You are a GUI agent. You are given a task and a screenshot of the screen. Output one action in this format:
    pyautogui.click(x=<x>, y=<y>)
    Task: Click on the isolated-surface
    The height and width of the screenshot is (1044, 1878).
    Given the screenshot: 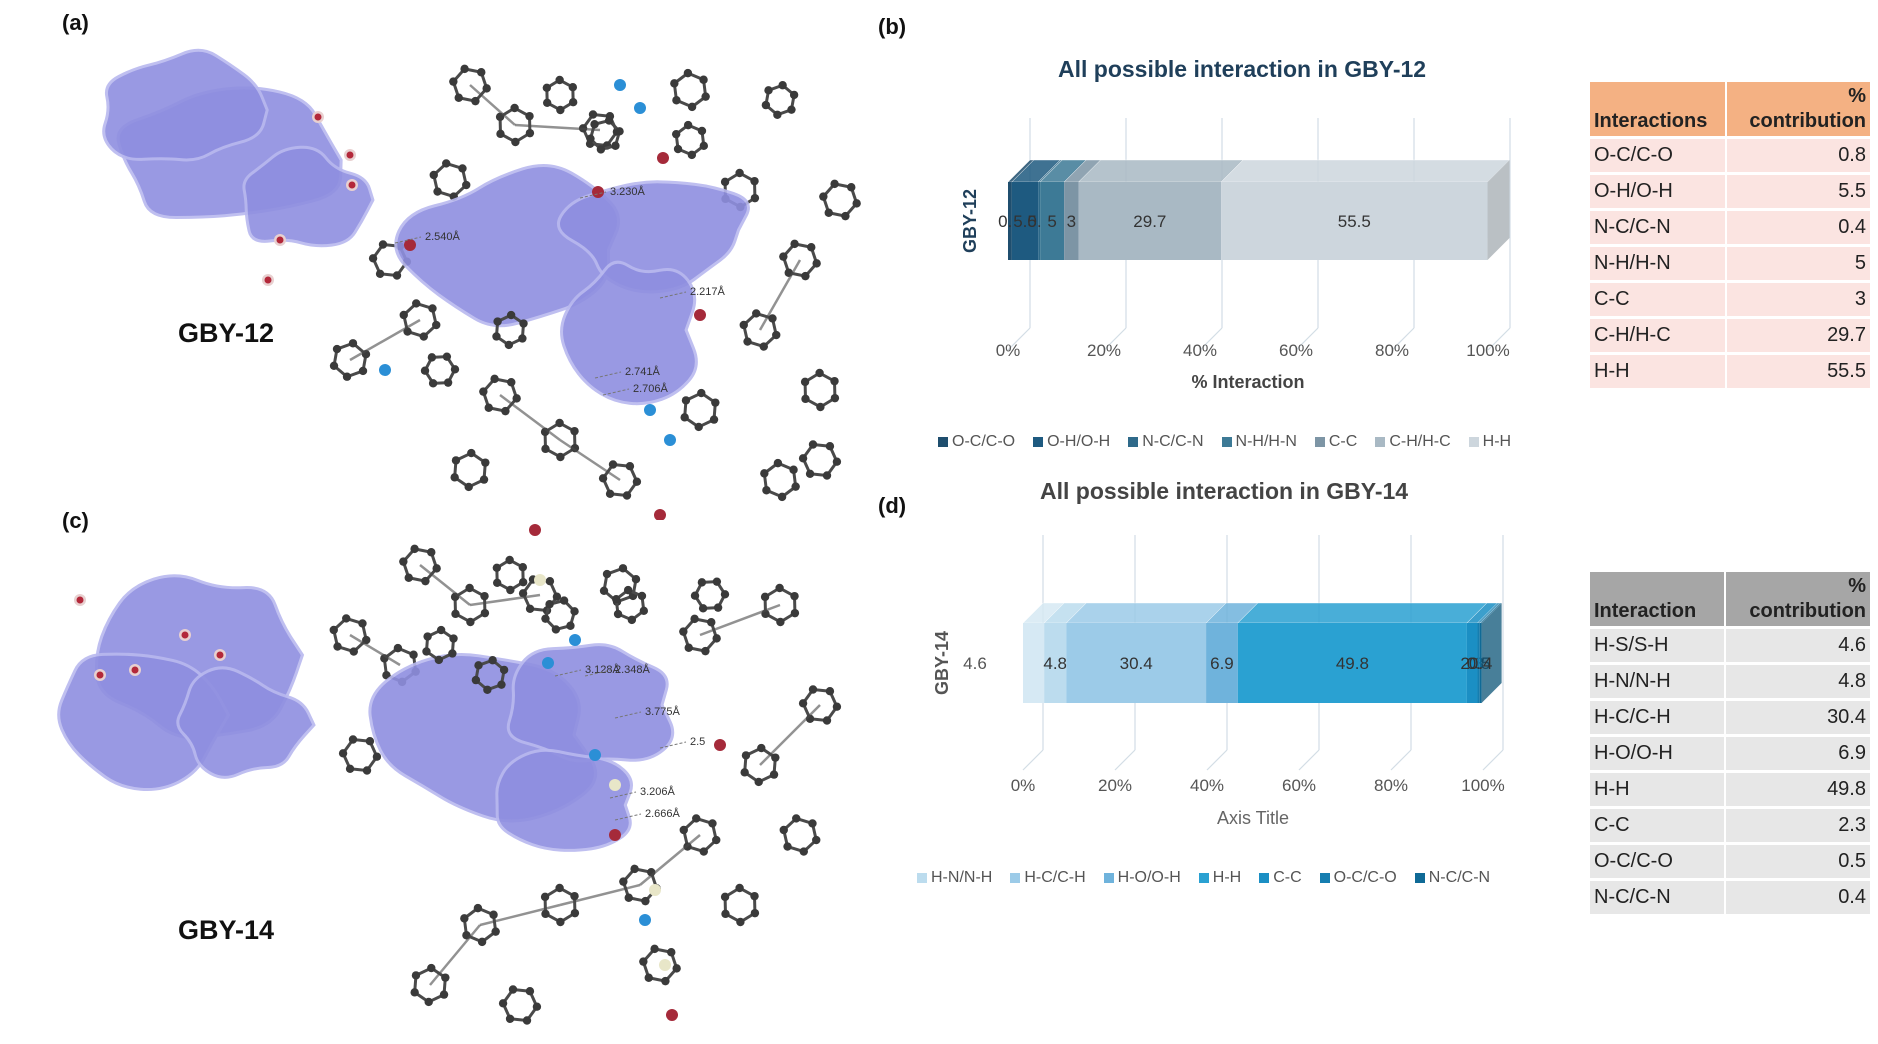 What is the action you would take?
    pyautogui.click(x=246, y=722)
    